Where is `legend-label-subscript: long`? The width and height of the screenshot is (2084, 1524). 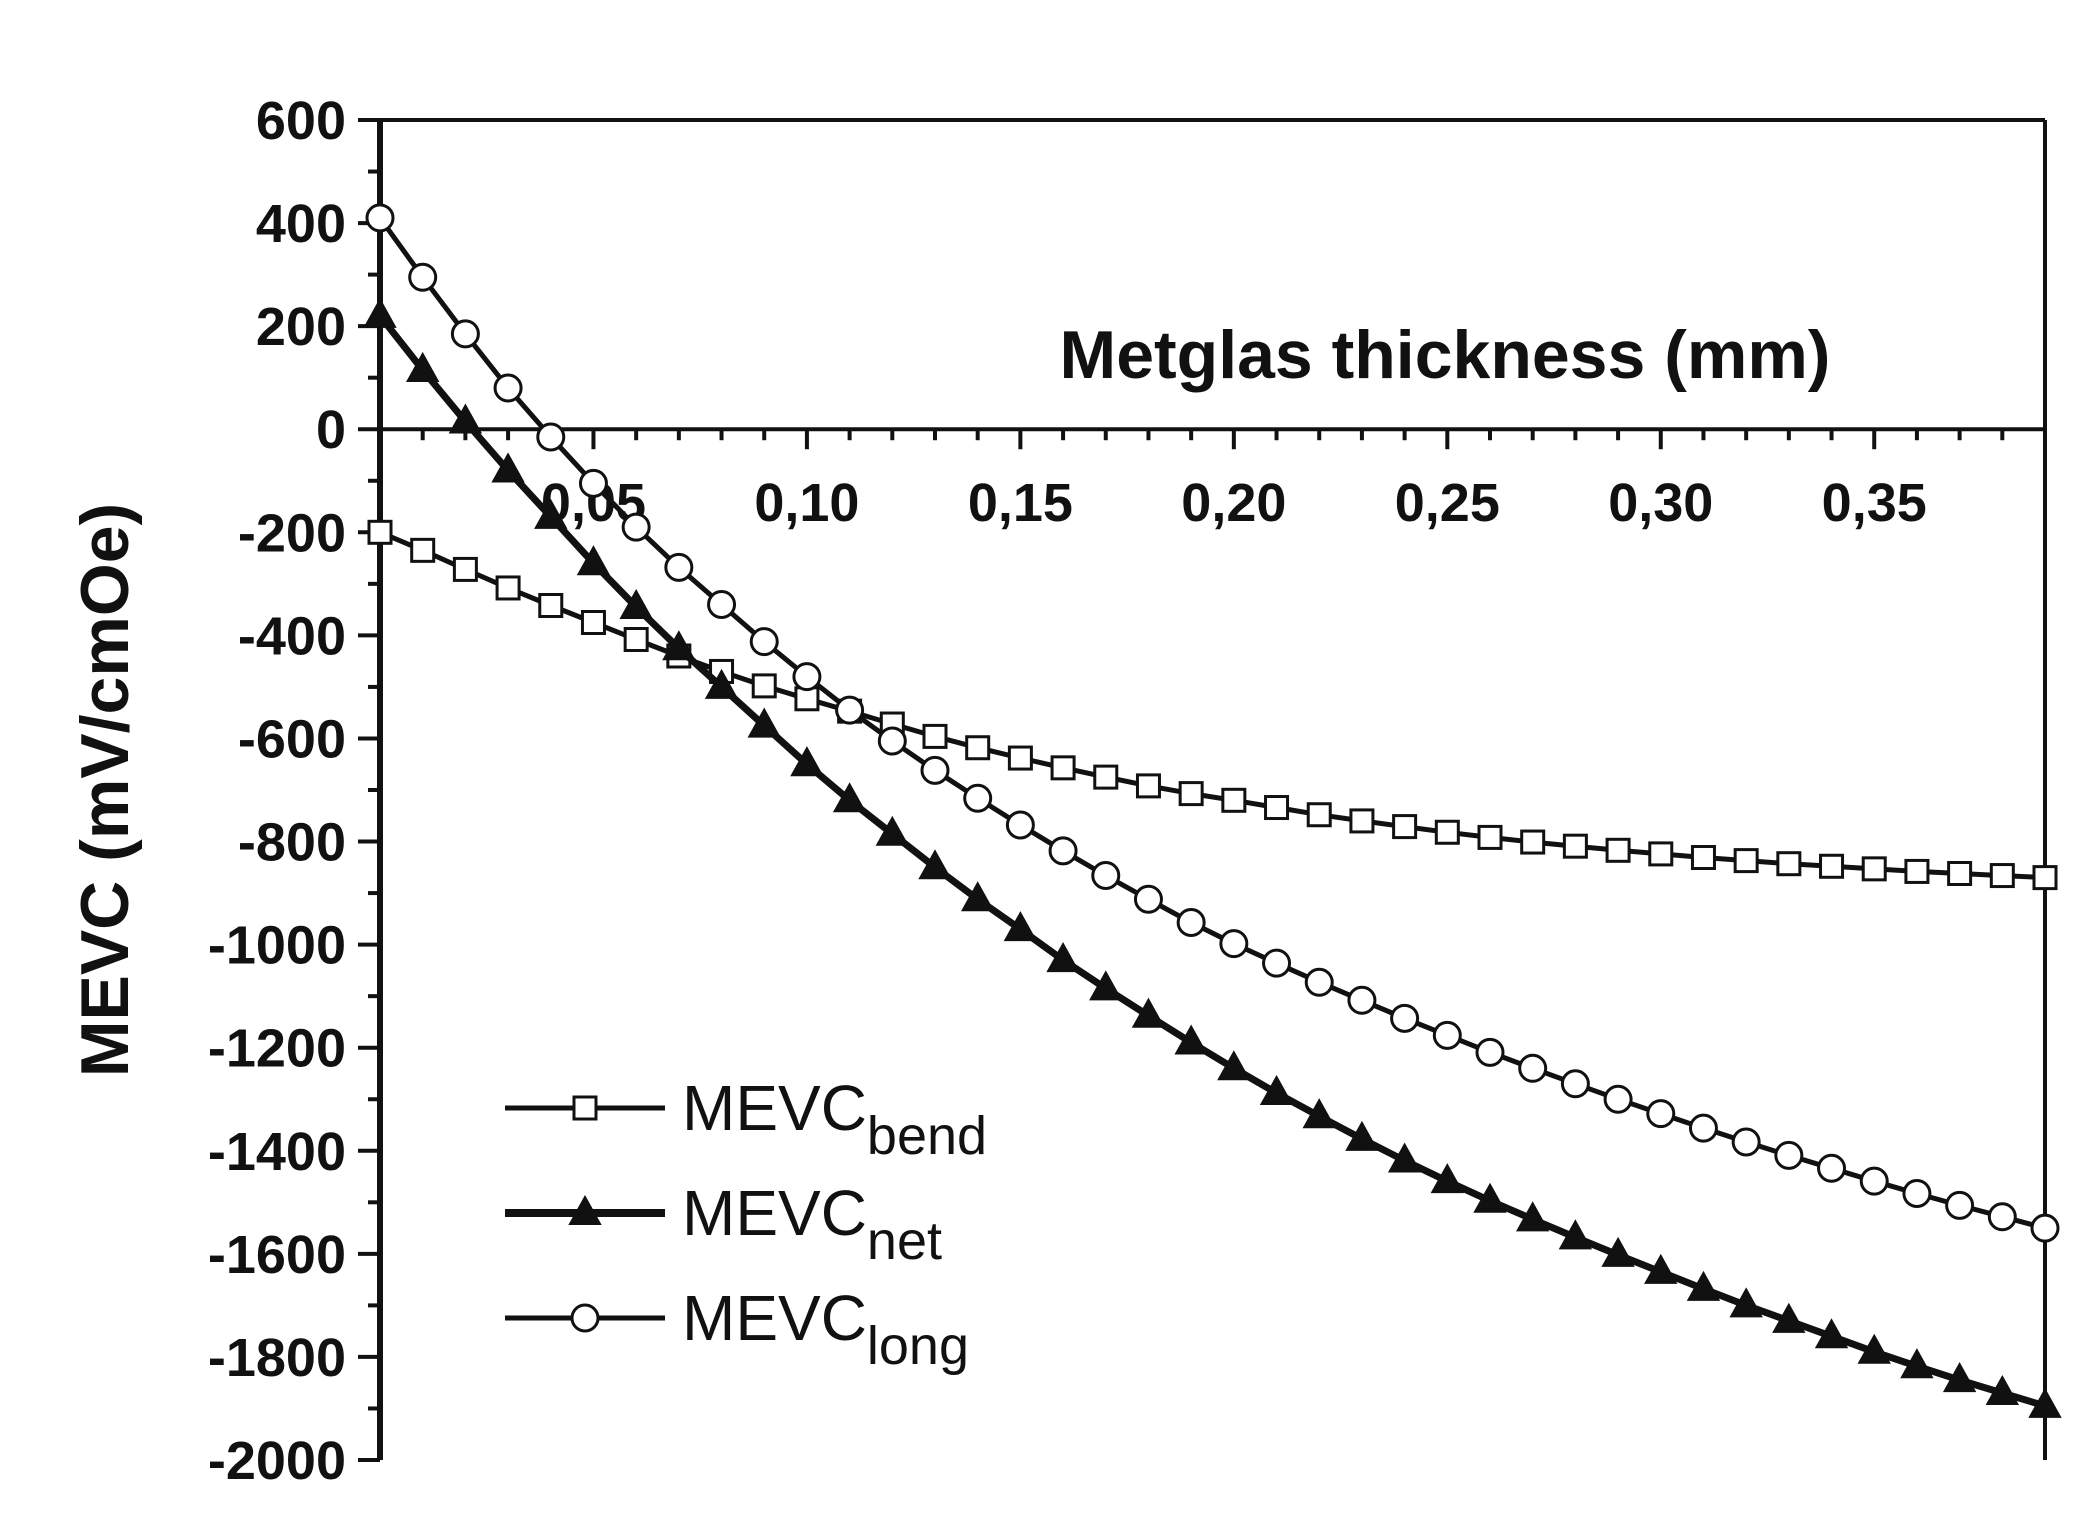 legend-label-subscript: long is located at coordinates (918, 1346).